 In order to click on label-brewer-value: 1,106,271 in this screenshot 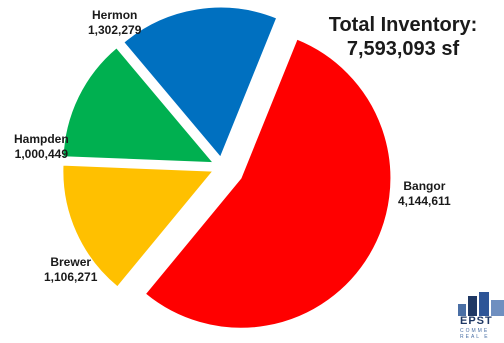, I will do `click(71, 277)`.